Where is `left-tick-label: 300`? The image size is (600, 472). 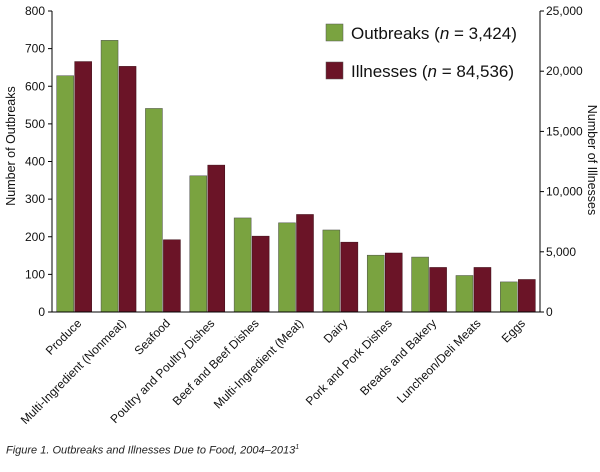 left-tick-label: 300 is located at coordinates (35, 199).